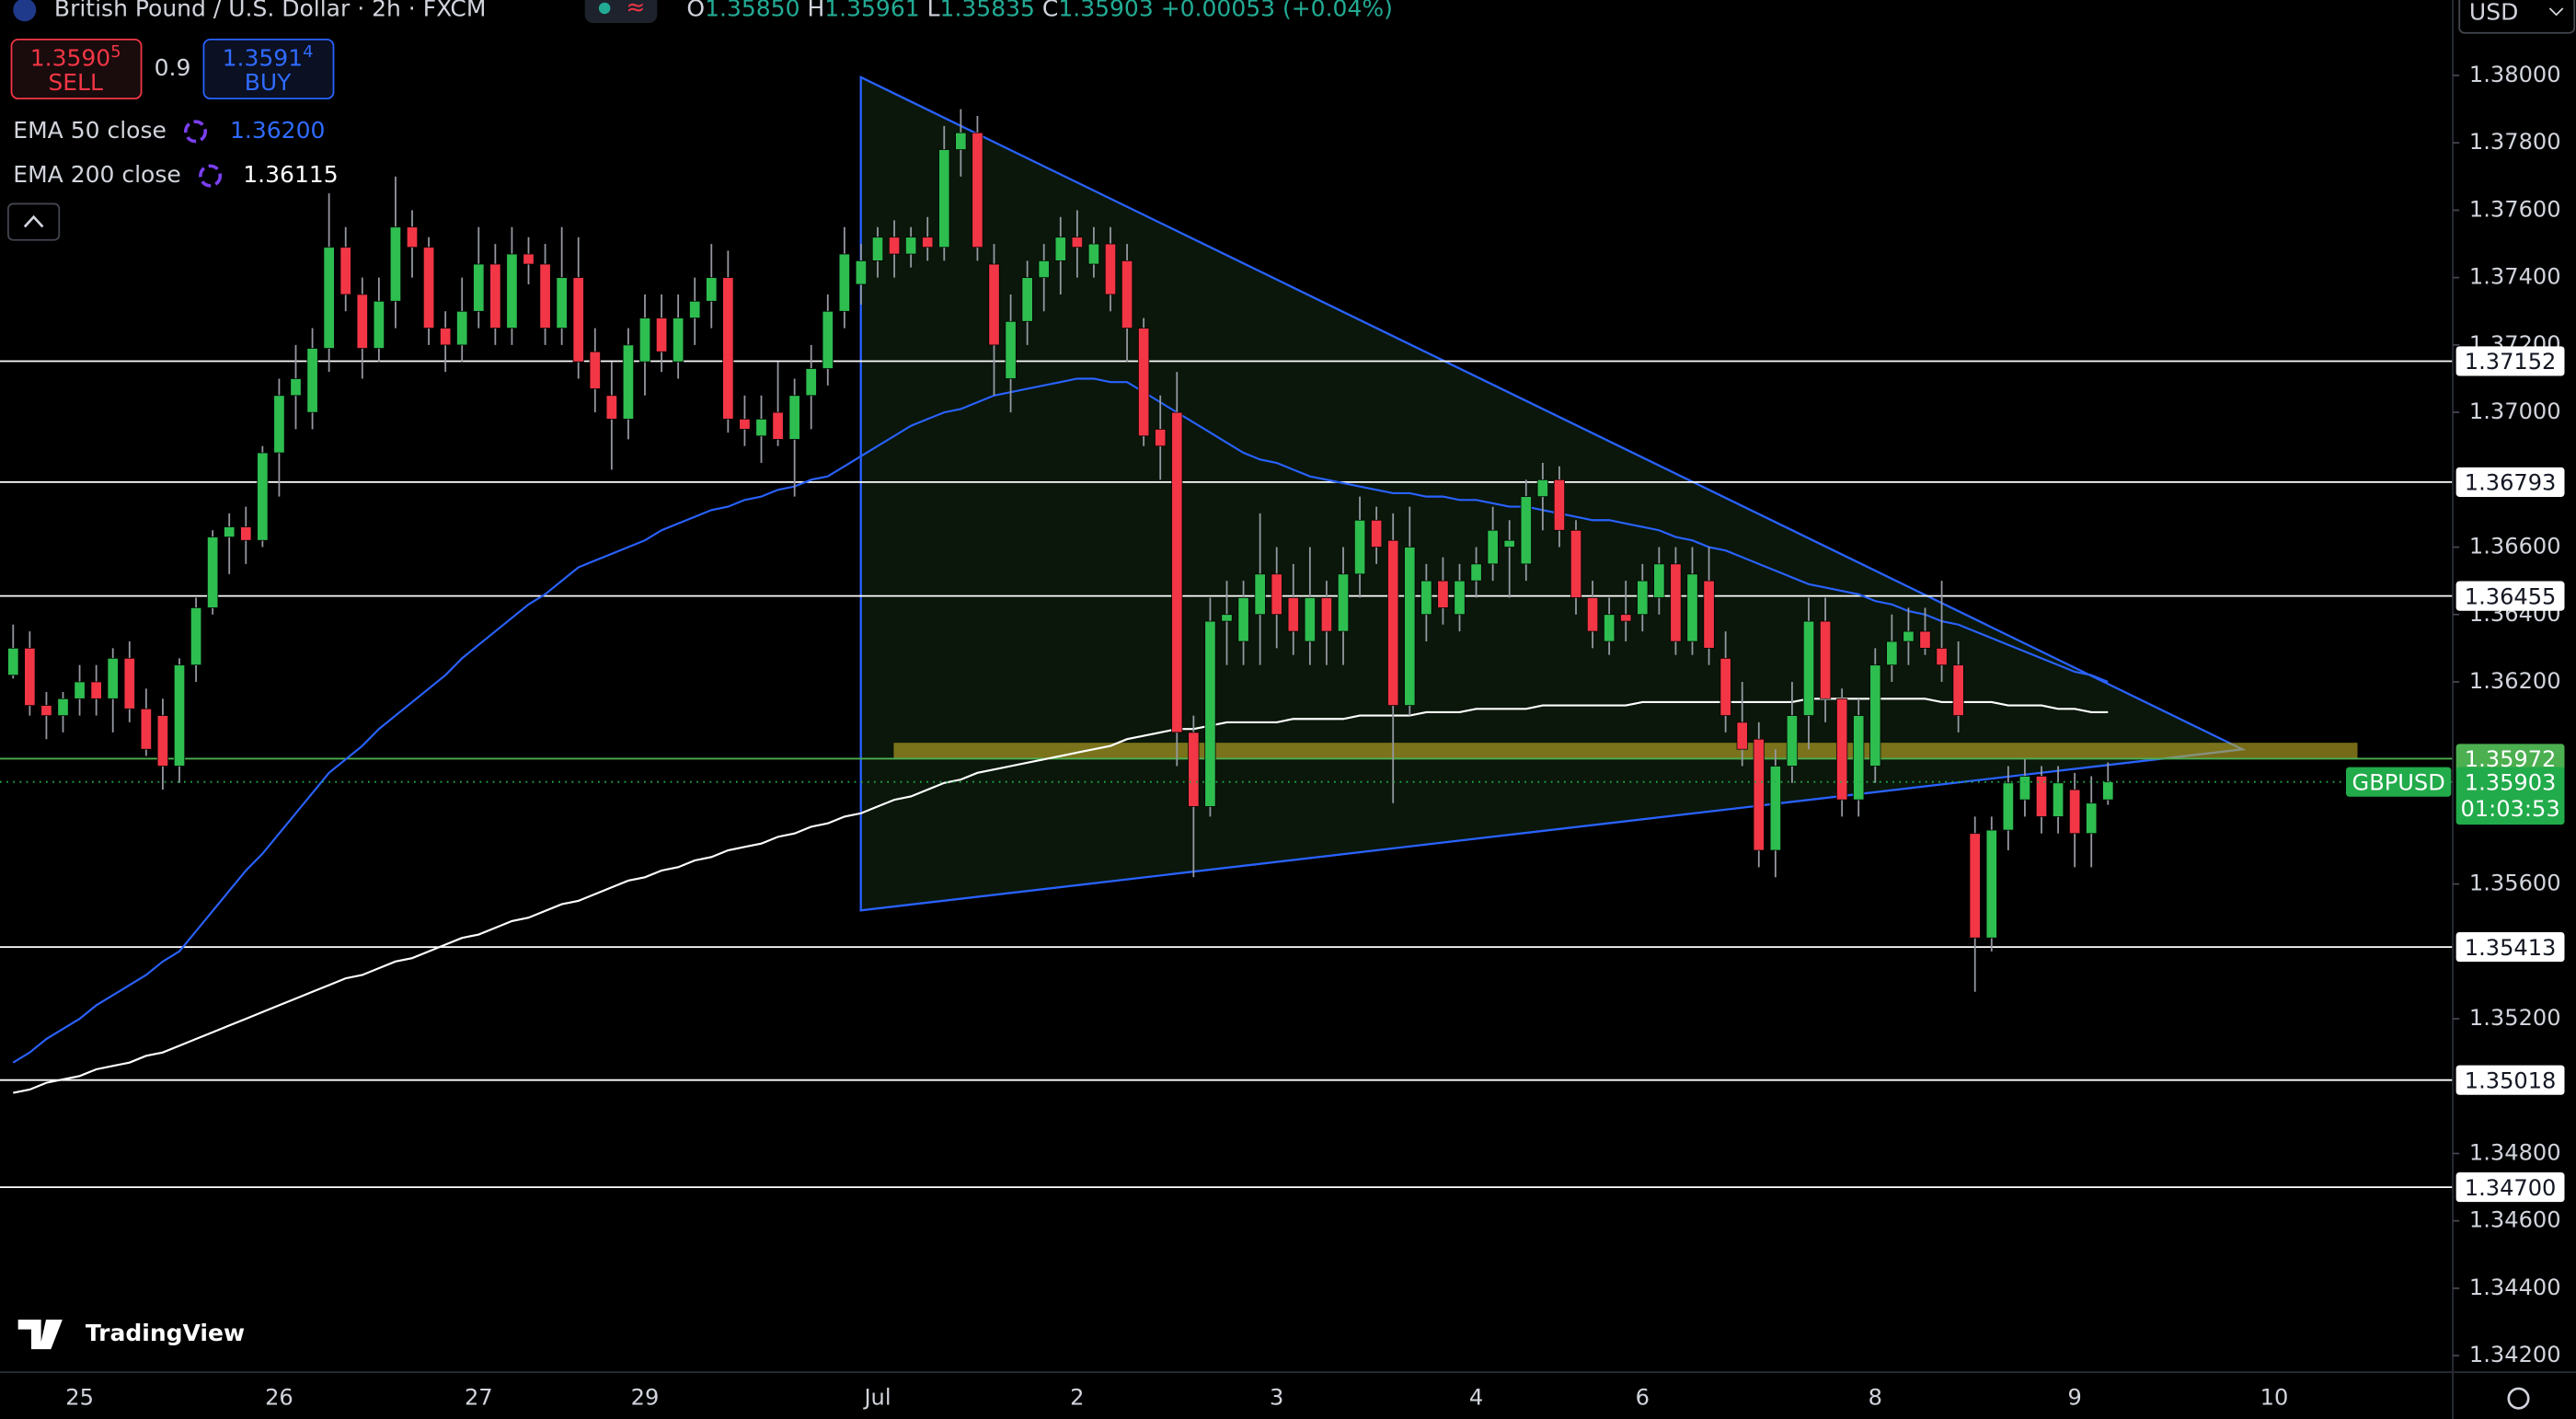  What do you see at coordinates (1105, 11) in the screenshot?
I see `ohlc-value: 1.35903` at bounding box center [1105, 11].